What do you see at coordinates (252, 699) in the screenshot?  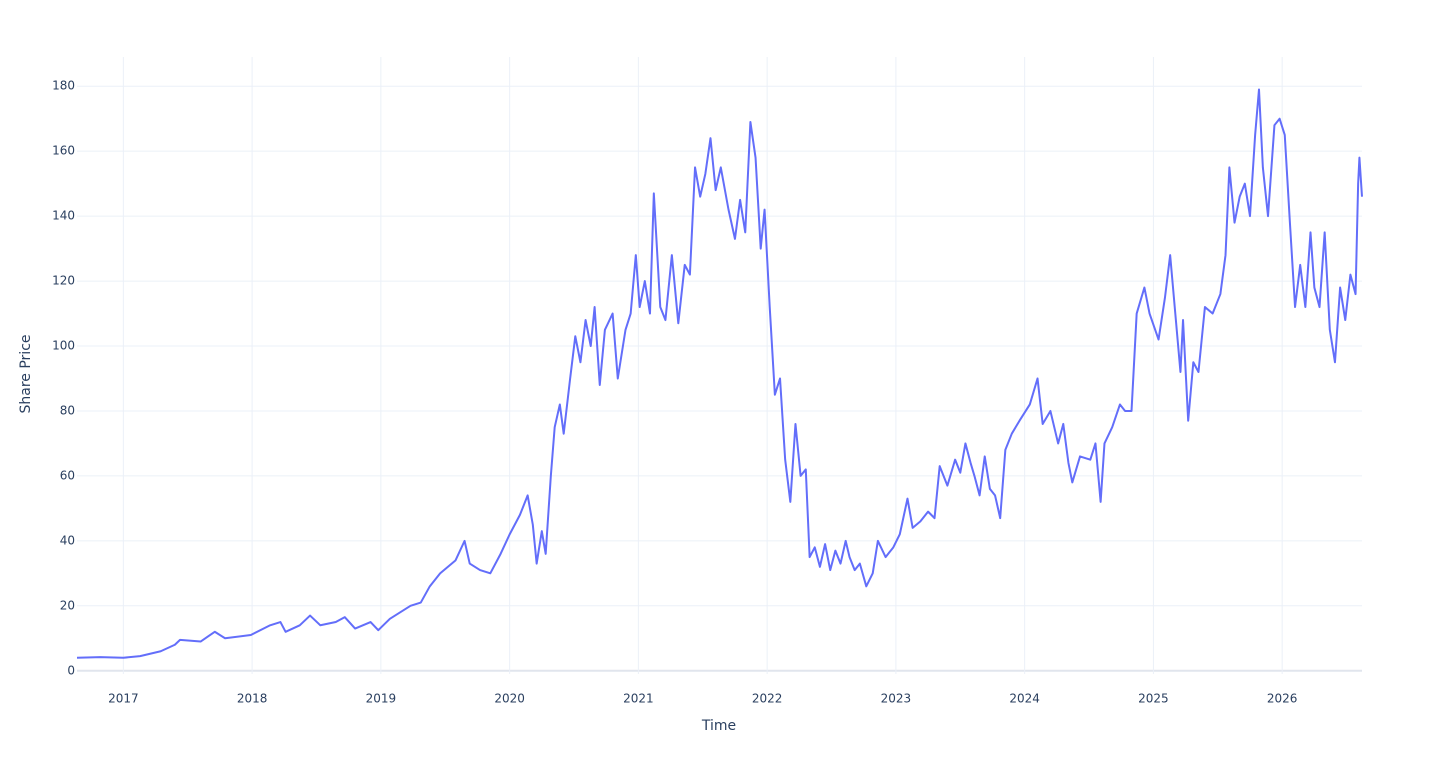 I see `x-tick-label: 2018` at bounding box center [252, 699].